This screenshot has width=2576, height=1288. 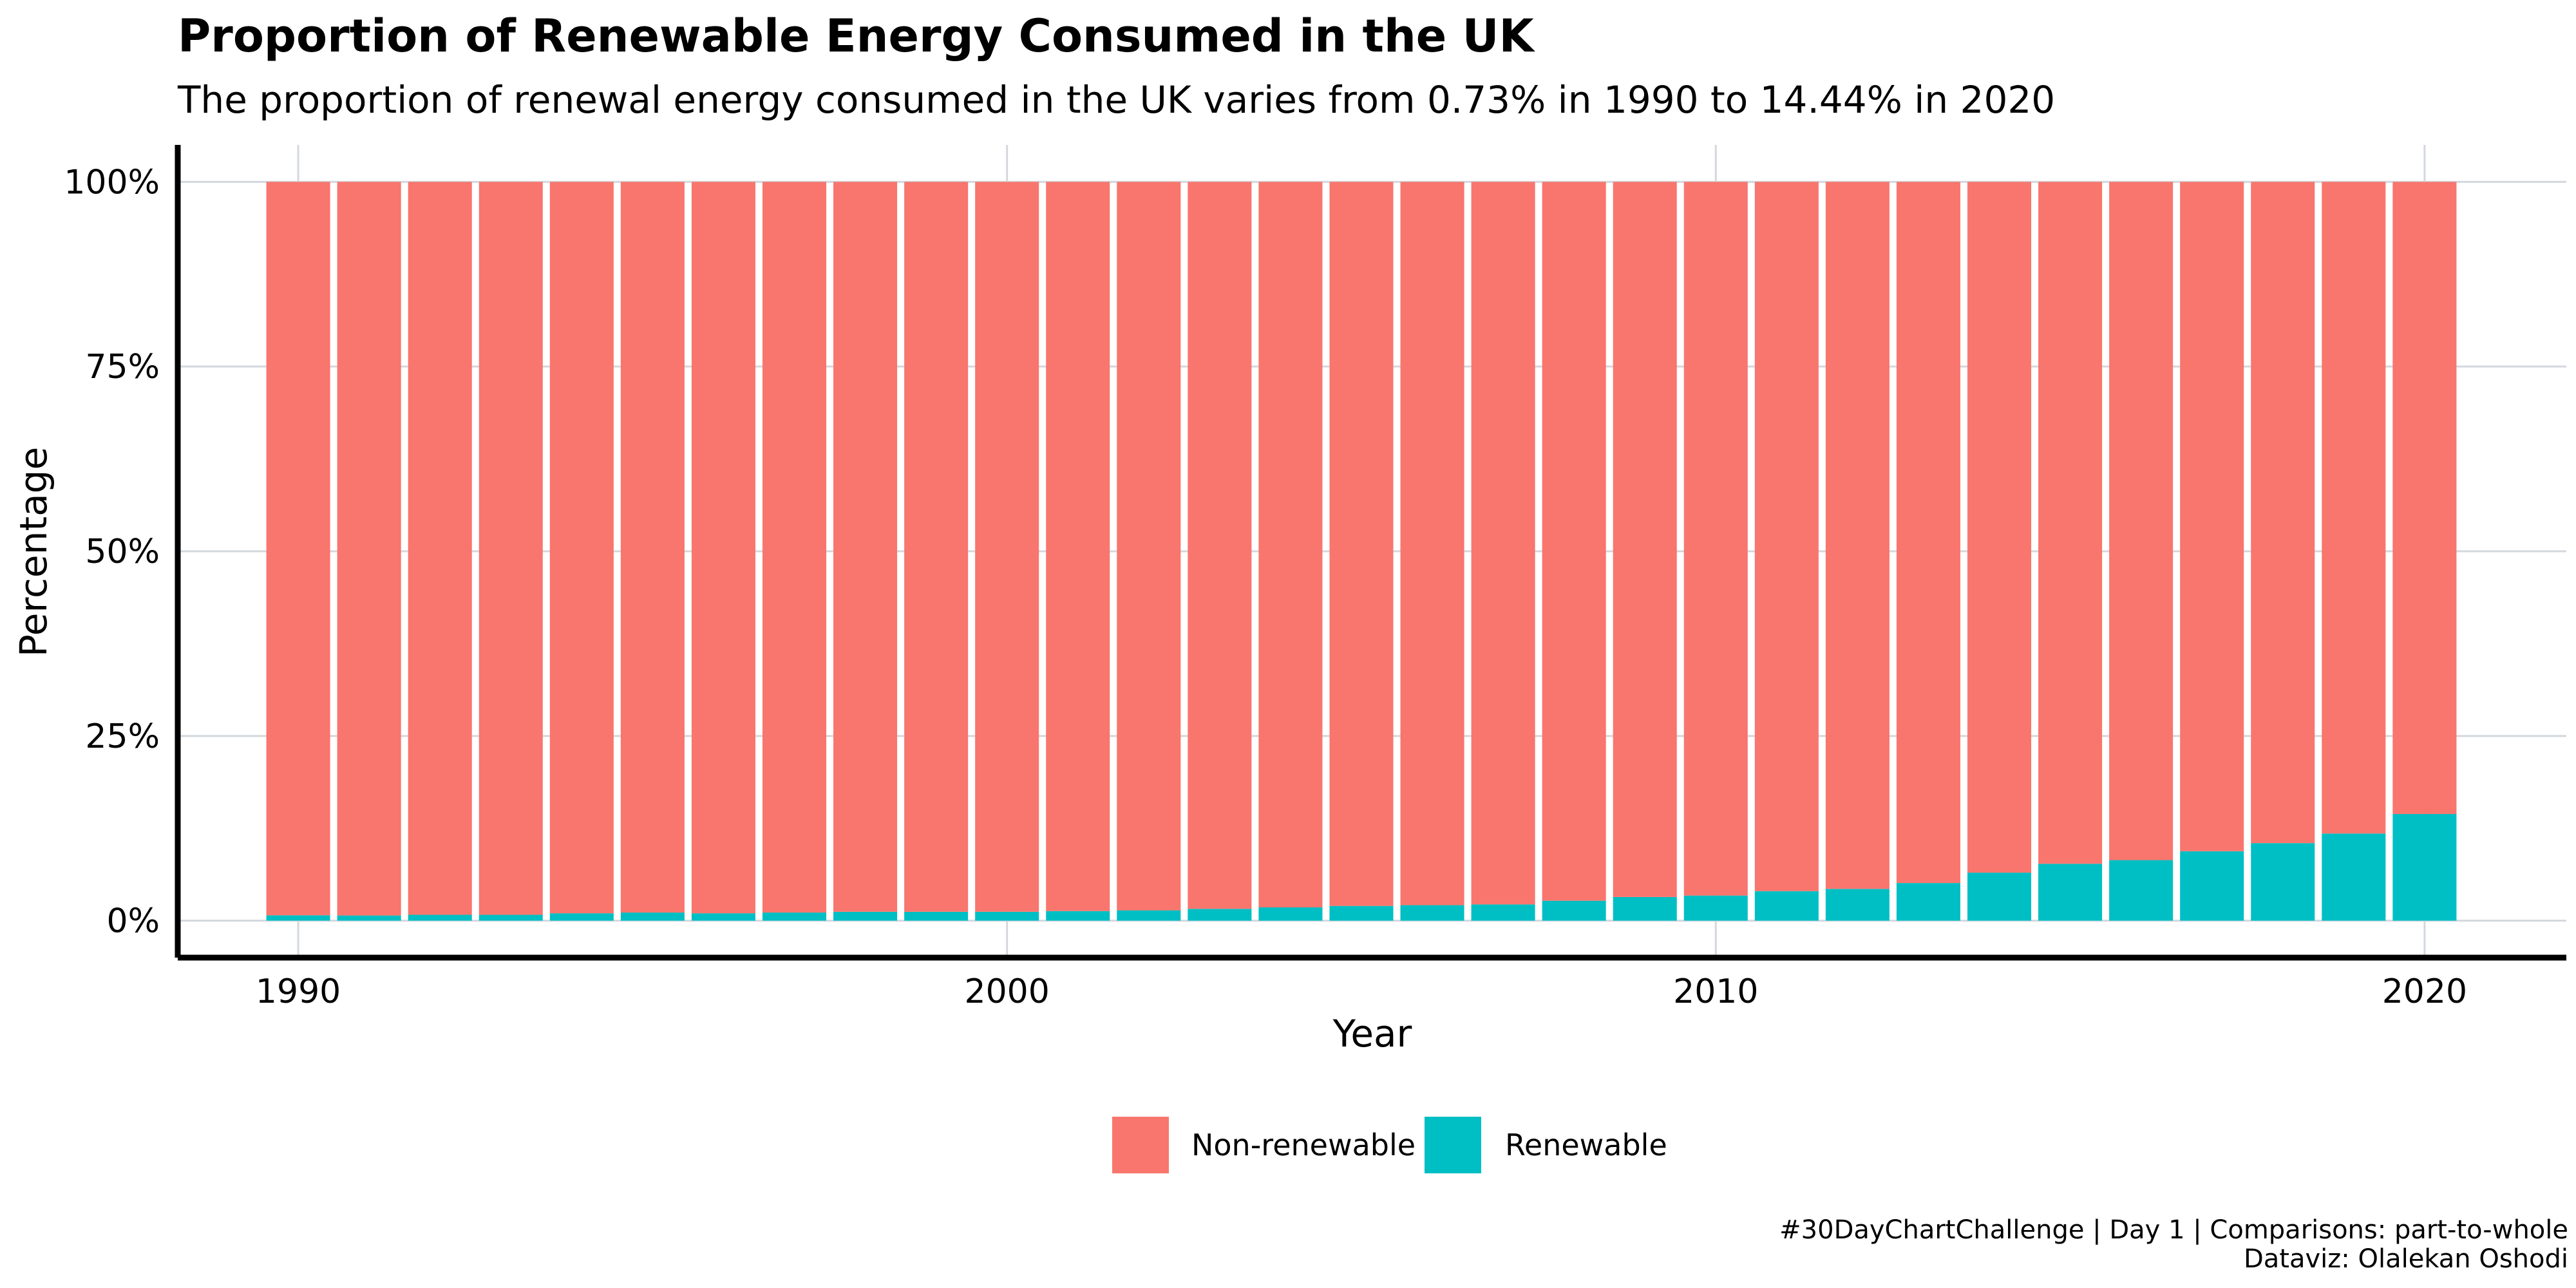 I want to click on bar-non-renewable-2007, so click(x=1503, y=543).